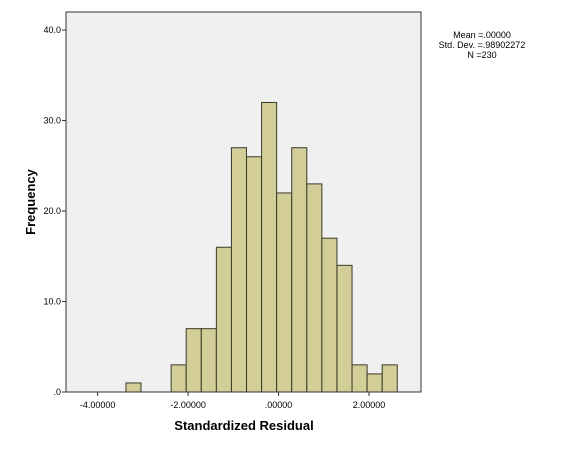 Image resolution: width=563 pixels, height=450 pixels. What do you see at coordinates (482, 35) in the screenshot?
I see `stats-mean: Mean =.00000` at bounding box center [482, 35].